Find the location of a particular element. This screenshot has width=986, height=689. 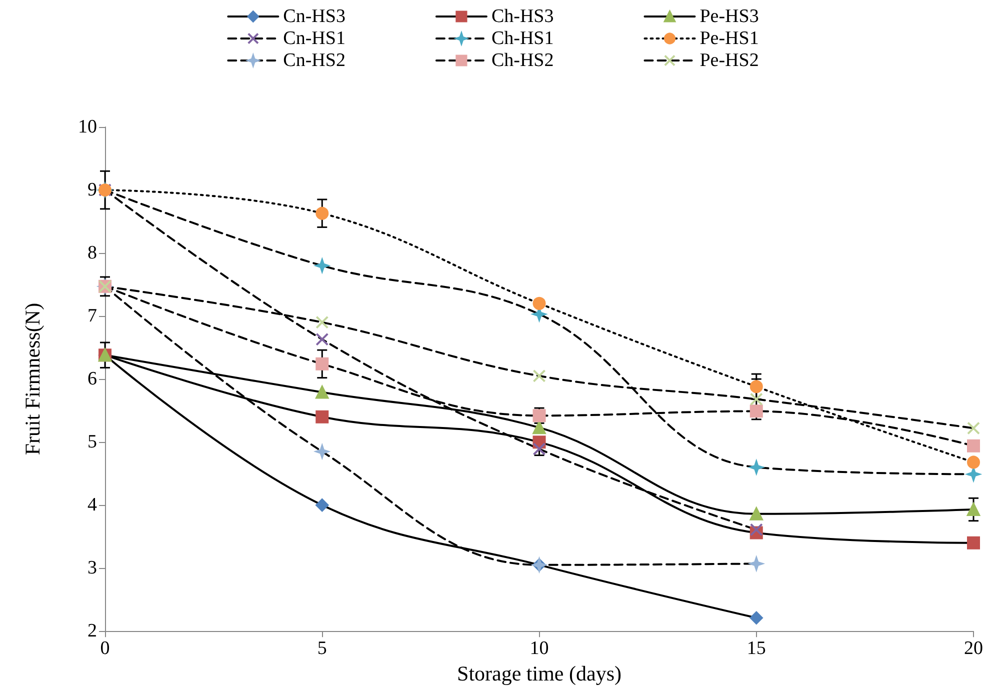

x-axis-title: Storage time (days) is located at coordinates (539, 674).